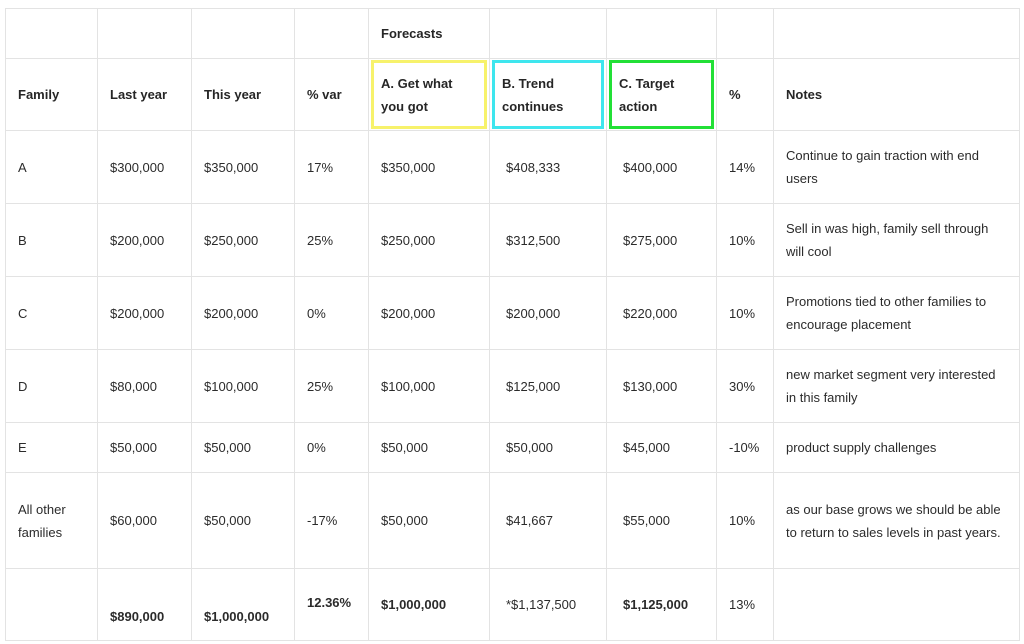 The width and height of the screenshot is (1024, 644). I want to click on forecast-b-cell: $125,000, so click(548, 386).